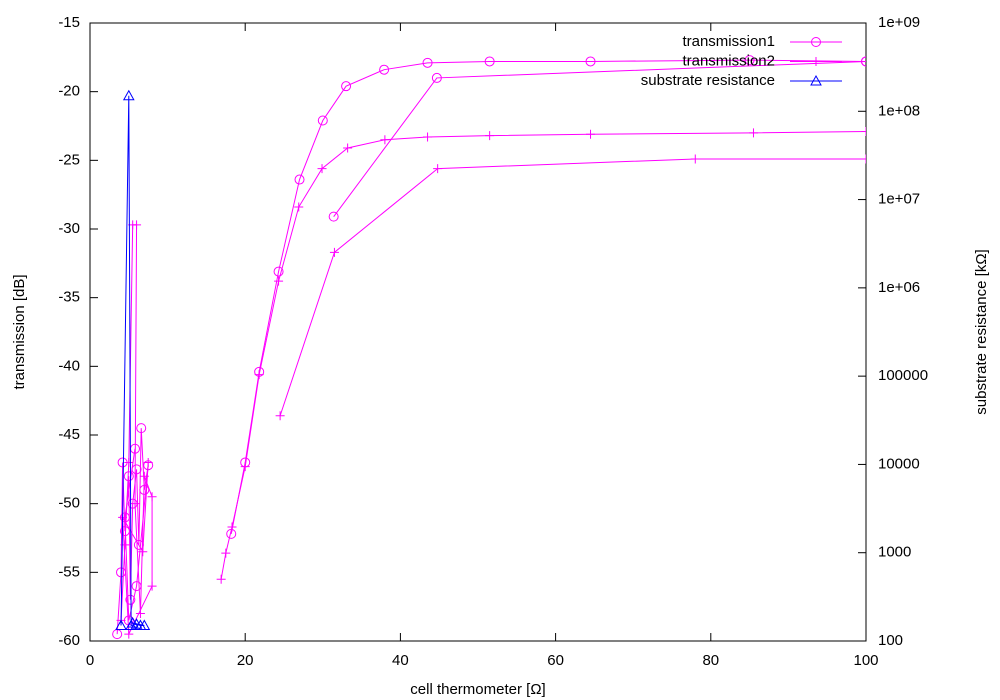  Describe the element at coordinates (710, 660) in the screenshot. I see `x-tick-label: 80` at that location.